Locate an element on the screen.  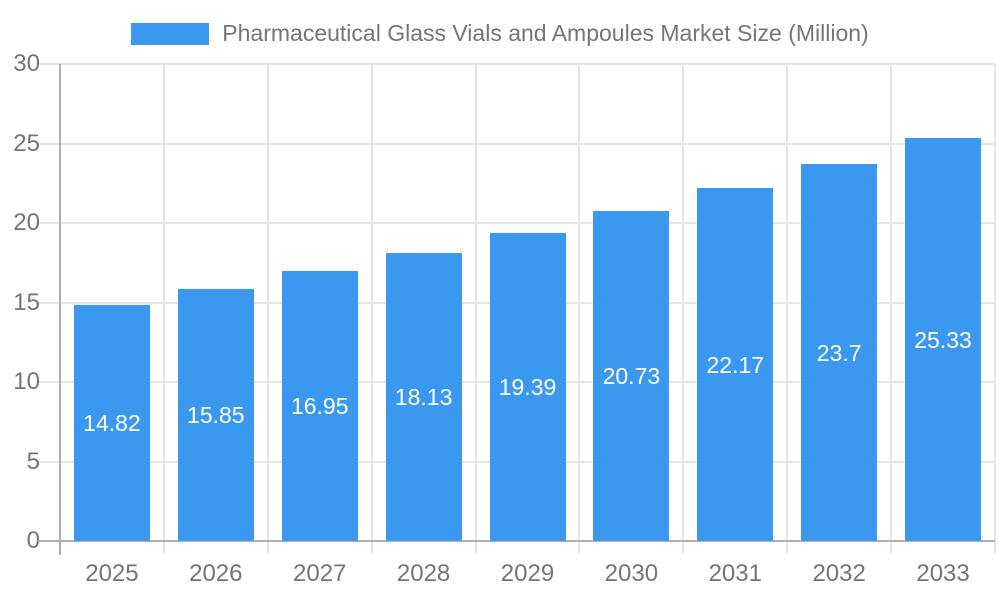
x-axis-baseline is located at coordinates (516, 541).